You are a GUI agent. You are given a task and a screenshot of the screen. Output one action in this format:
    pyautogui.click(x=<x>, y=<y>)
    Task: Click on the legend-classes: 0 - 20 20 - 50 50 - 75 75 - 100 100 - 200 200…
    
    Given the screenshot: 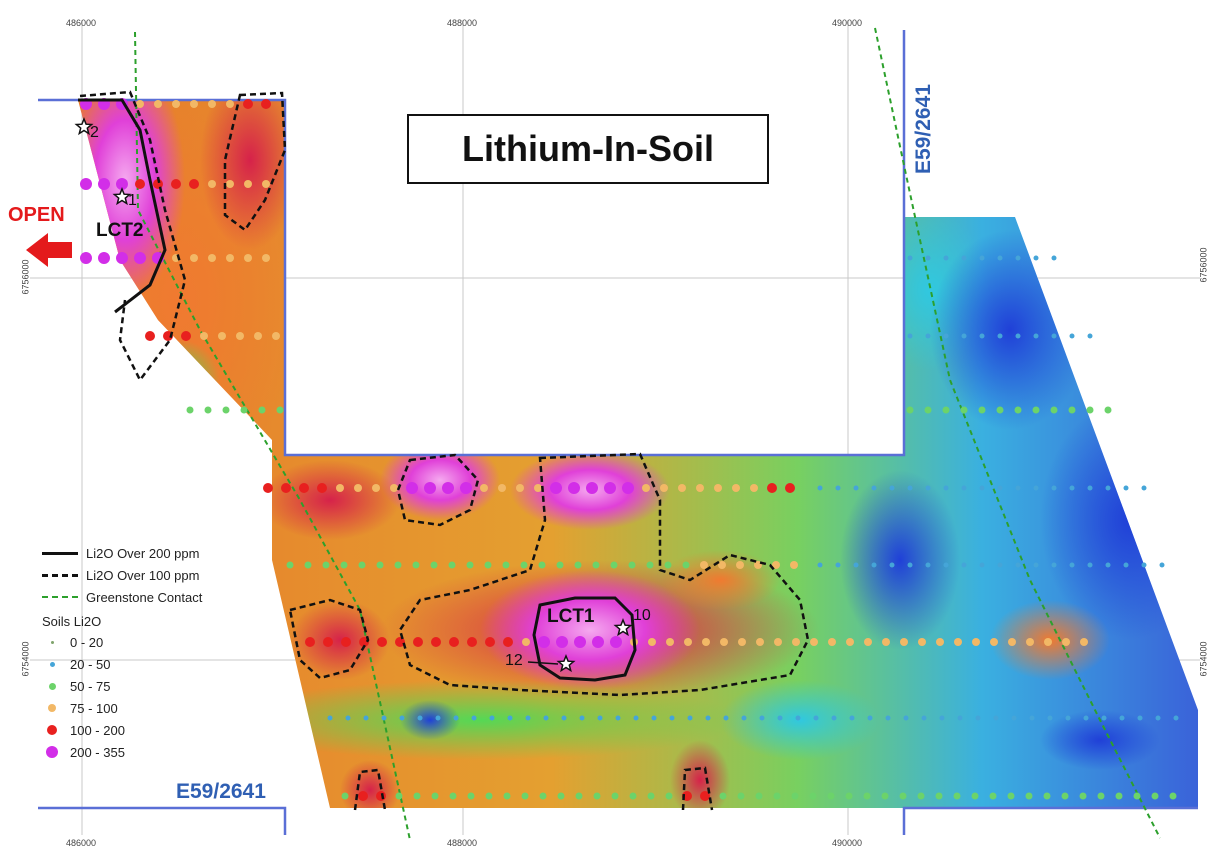 What is the action you would take?
    pyautogui.click(x=122, y=697)
    